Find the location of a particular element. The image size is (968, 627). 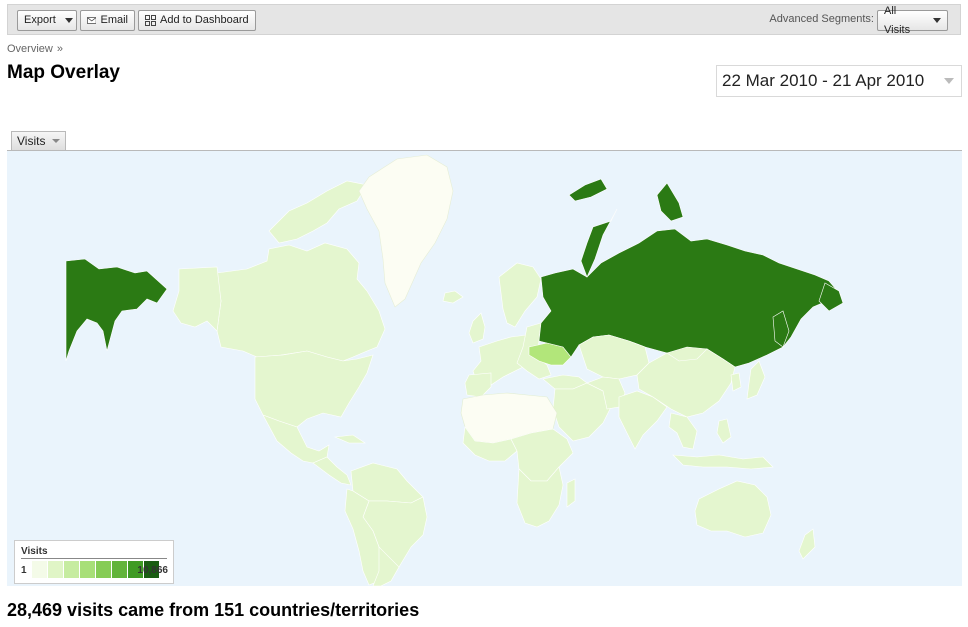

advanced-segments-label: Advanced Segments: is located at coordinates (821, 19).